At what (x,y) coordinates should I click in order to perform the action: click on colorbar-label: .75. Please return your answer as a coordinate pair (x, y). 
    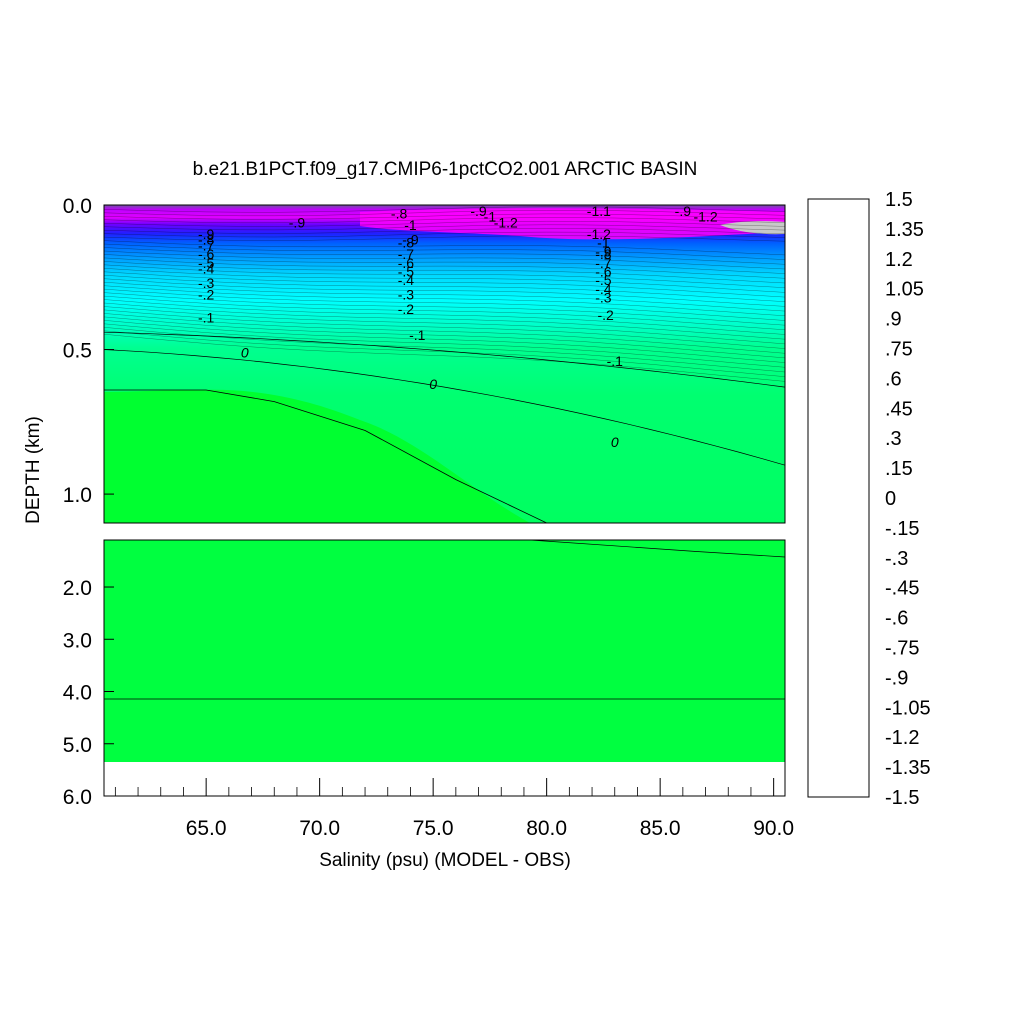
    Looking at the image, I should click on (899, 350).